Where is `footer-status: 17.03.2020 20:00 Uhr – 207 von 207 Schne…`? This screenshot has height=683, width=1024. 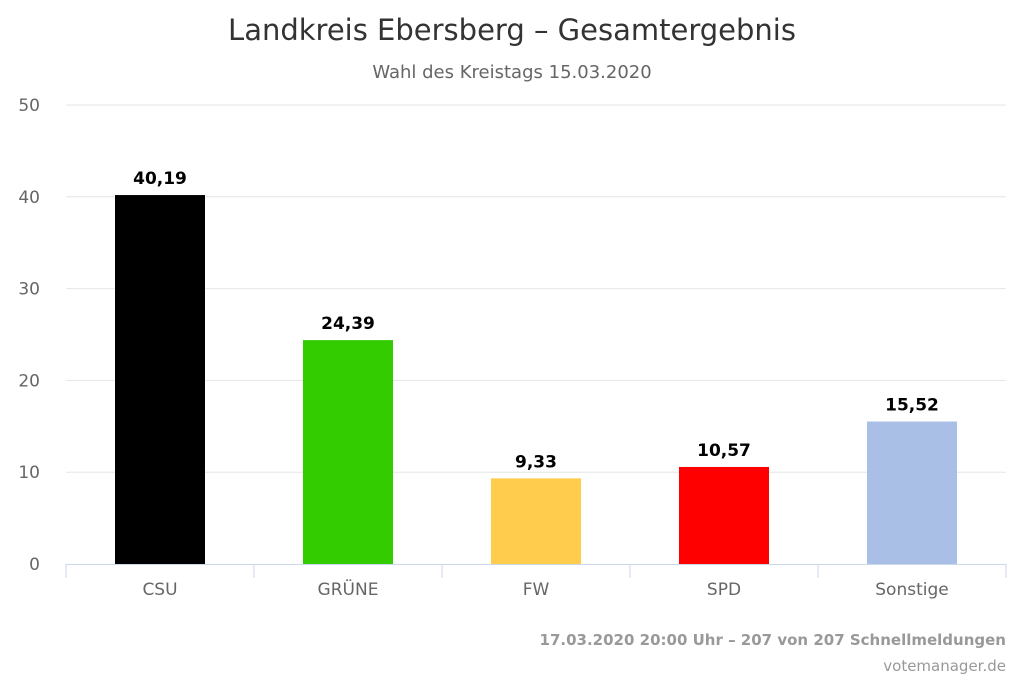 footer-status: 17.03.2020 20:00 Uhr – 207 von 207 Schne… is located at coordinates (773, 640).